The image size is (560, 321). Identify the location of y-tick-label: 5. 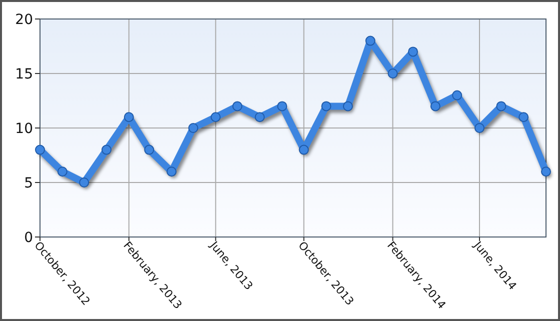
(28, 183).